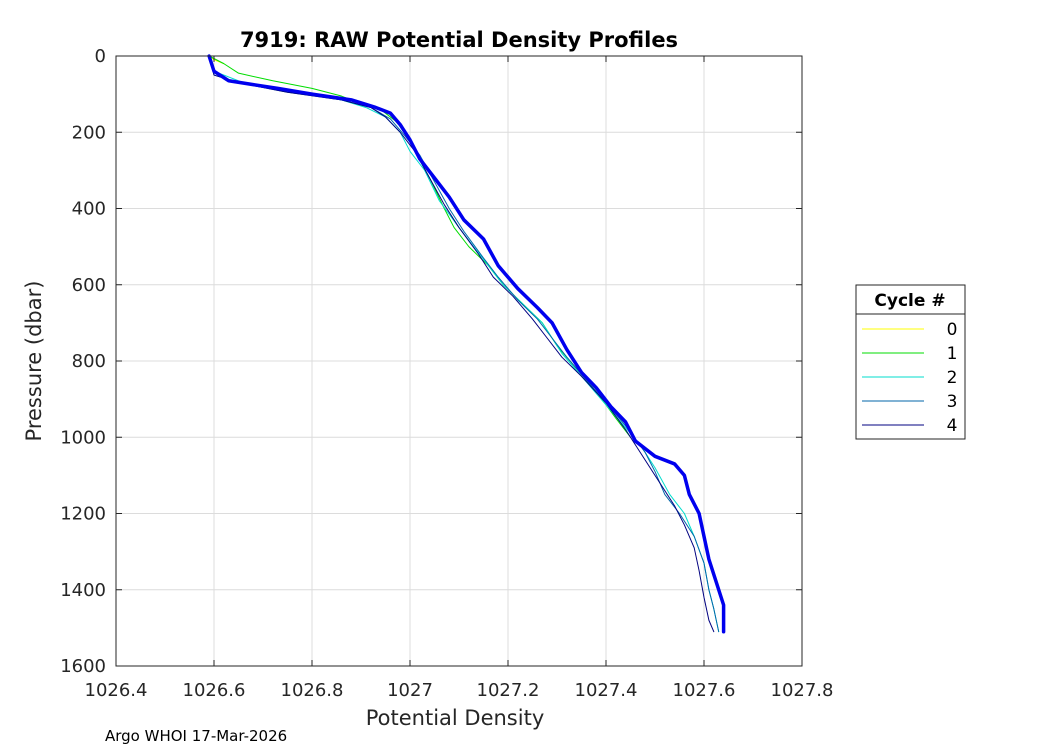  What do you see at coordinates (508, 690) in the screenshot?
I see `x-tick-label: 1027.2` at bounding box center [508, 690].